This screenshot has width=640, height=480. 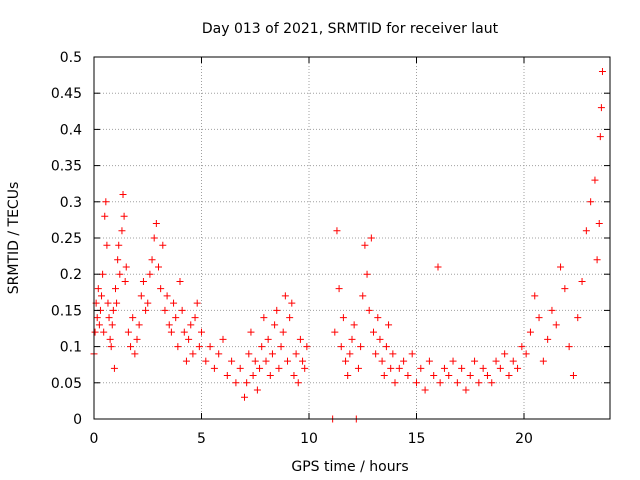 I want to click on y-tick-label: 0.45, so click(x=66, y=94).